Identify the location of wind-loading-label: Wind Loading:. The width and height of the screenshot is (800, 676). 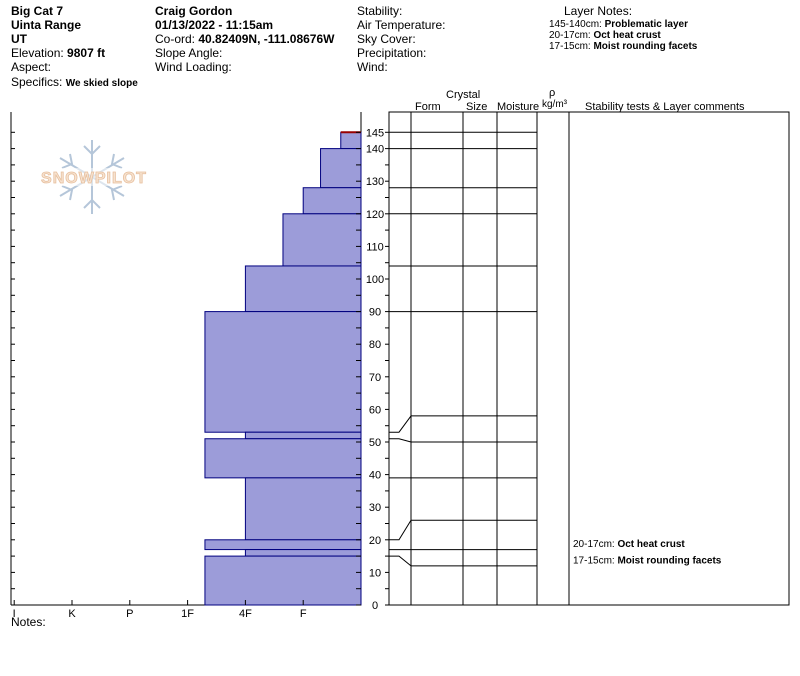
(193, 67).